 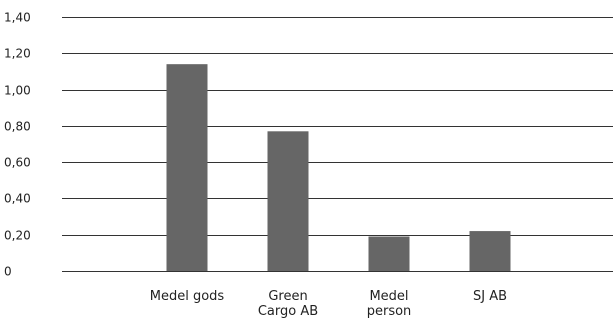 What do you see at coordinates (17, 127) in the screenshot?
I see `y-tick-label: 0,80` at bounding box center [17, 127].